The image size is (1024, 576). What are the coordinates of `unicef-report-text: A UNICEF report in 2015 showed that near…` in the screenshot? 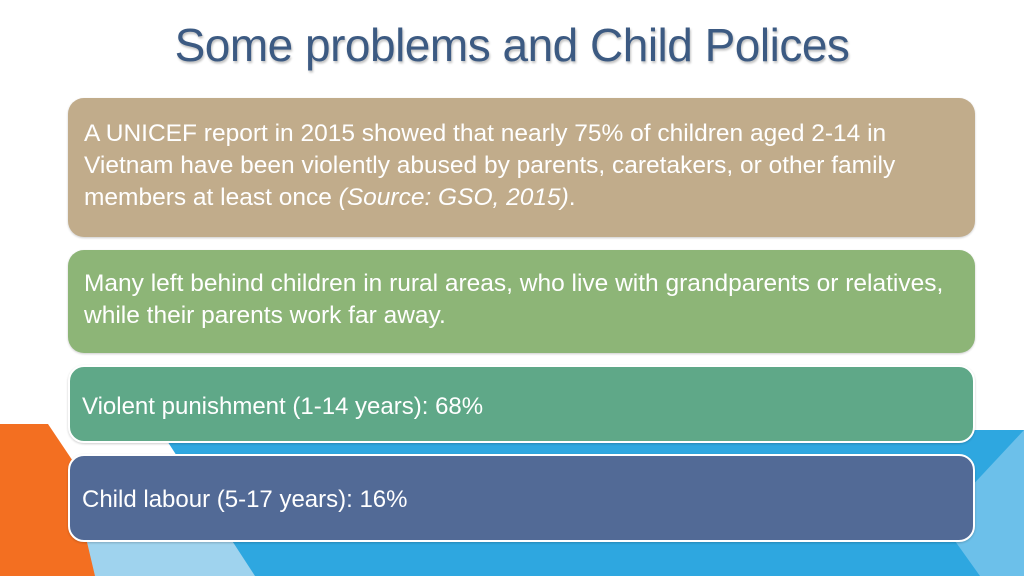 It's located at (521, 166).